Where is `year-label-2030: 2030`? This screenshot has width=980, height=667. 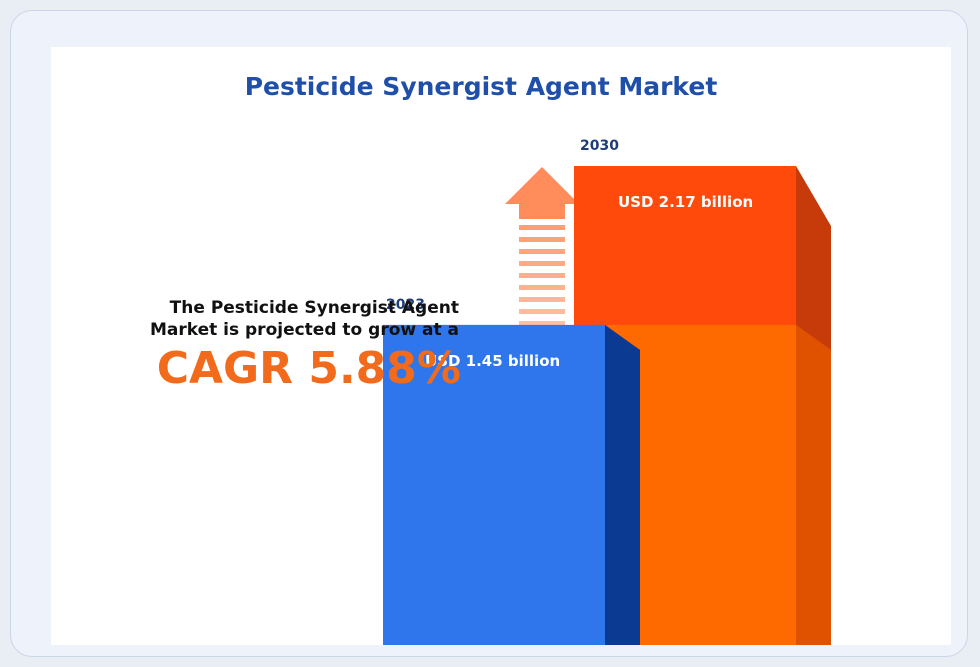 year-label-2030: 2030 is located at coordinates (599, 146).